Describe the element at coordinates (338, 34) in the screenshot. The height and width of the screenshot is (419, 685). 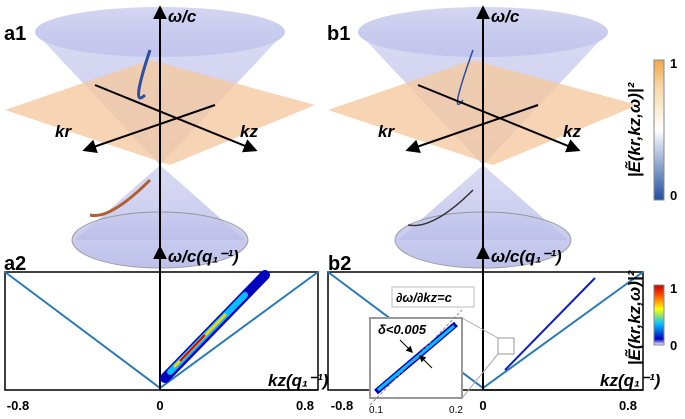
I see `panel-label: b1` at that location.